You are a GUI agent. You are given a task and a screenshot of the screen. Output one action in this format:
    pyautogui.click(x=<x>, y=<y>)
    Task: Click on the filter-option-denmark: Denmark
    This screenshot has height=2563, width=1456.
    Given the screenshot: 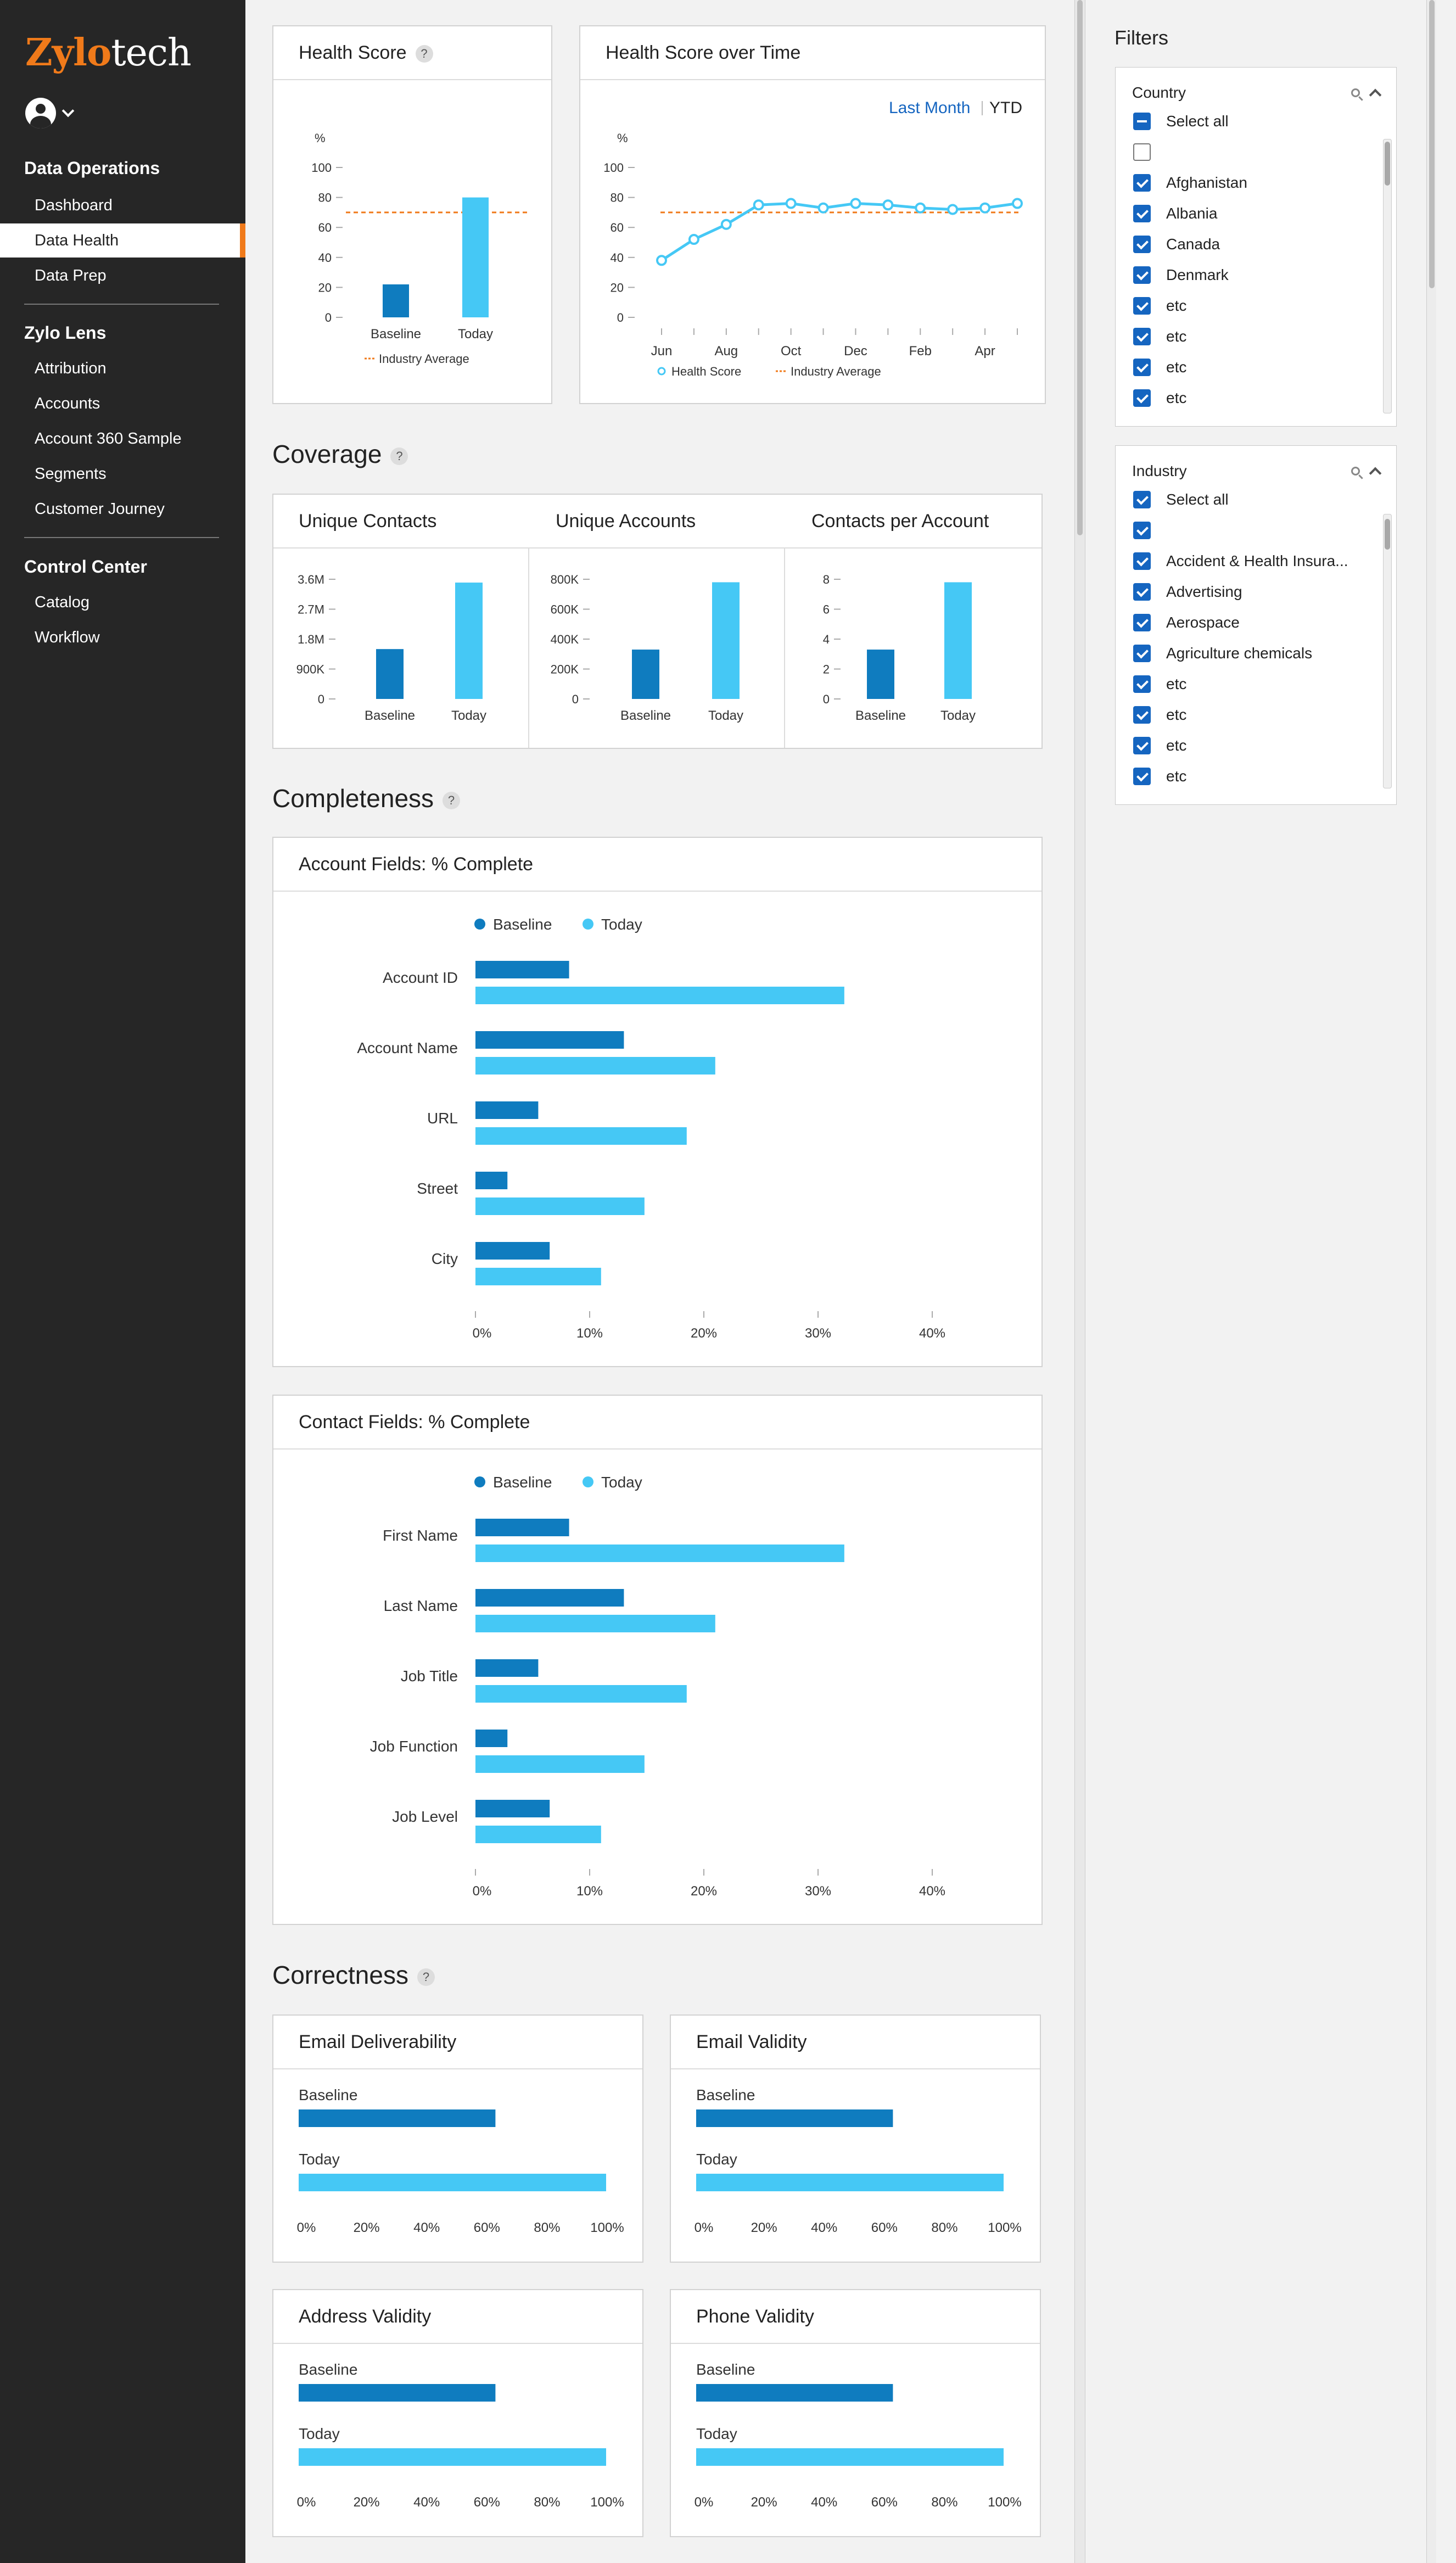 What is the action you would take?
    pyautogui.click(x=1181, y=275)
    